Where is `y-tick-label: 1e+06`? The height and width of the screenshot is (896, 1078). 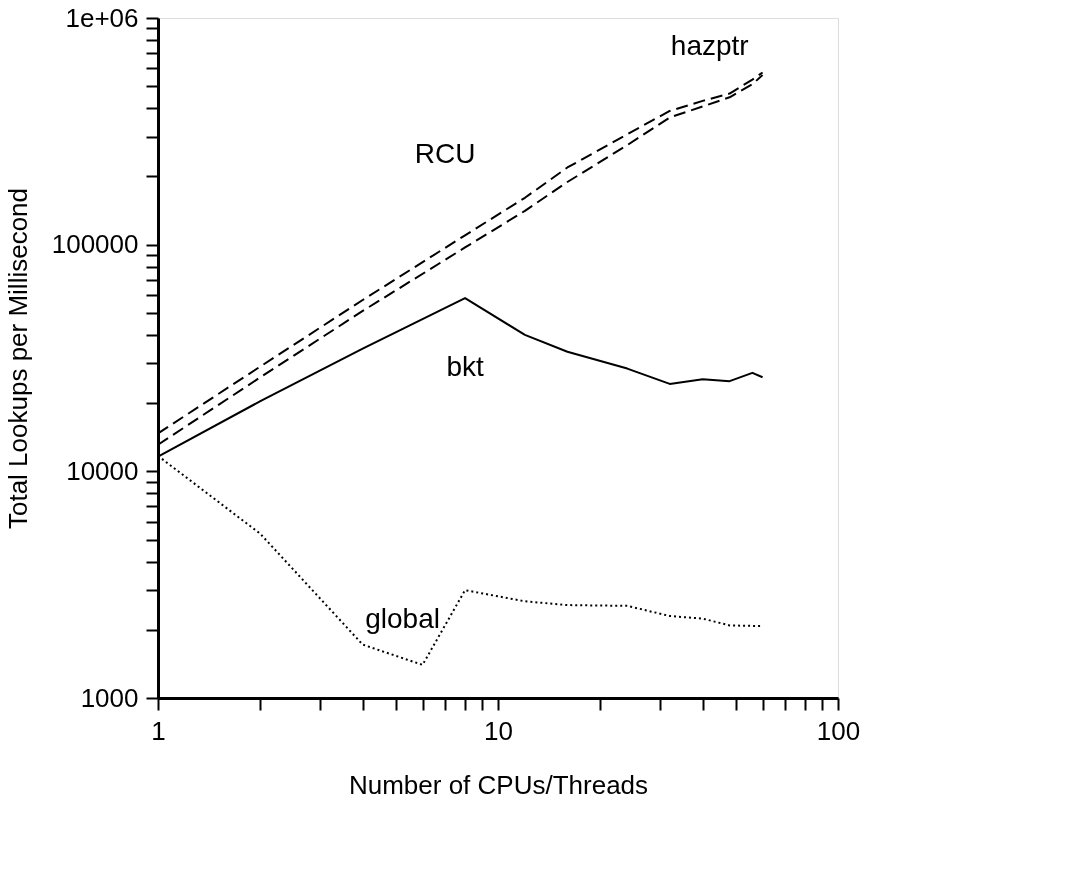
y-tick-label: 1e+06 is located at coordinates (102, 17).